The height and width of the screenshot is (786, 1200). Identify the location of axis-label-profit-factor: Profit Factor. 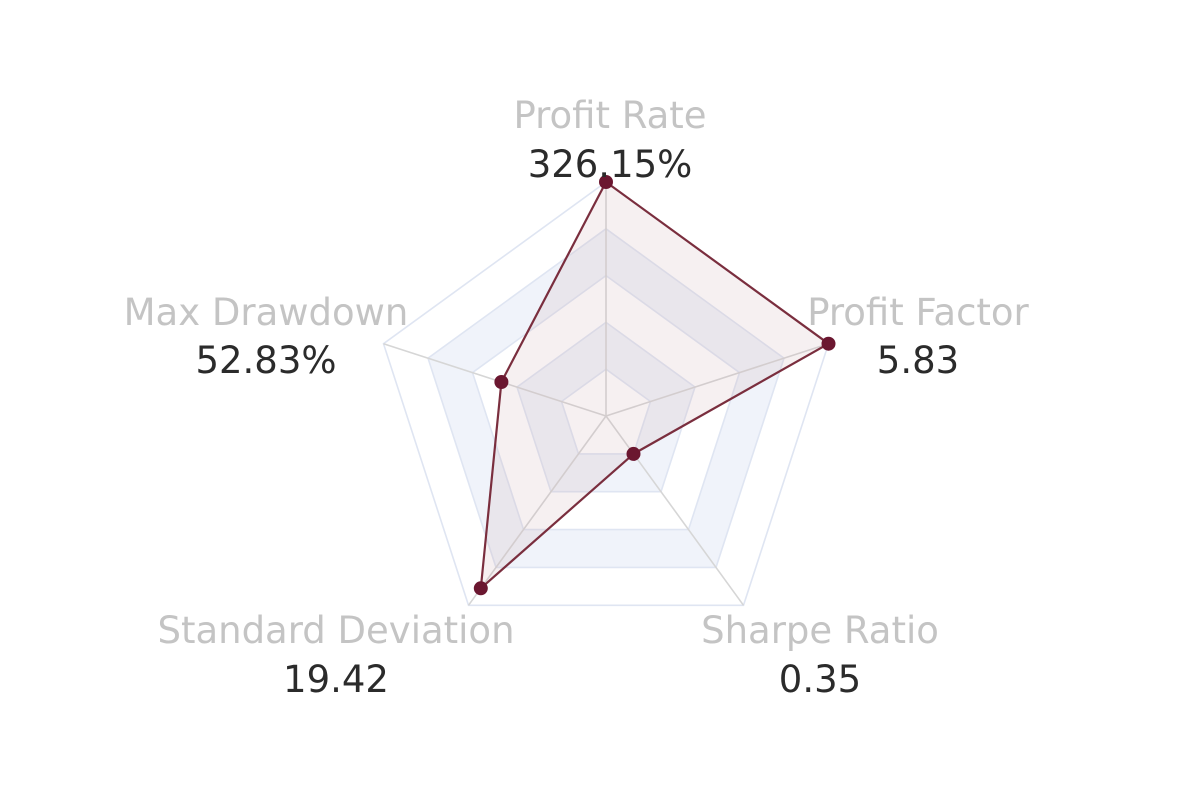
(918, 312).